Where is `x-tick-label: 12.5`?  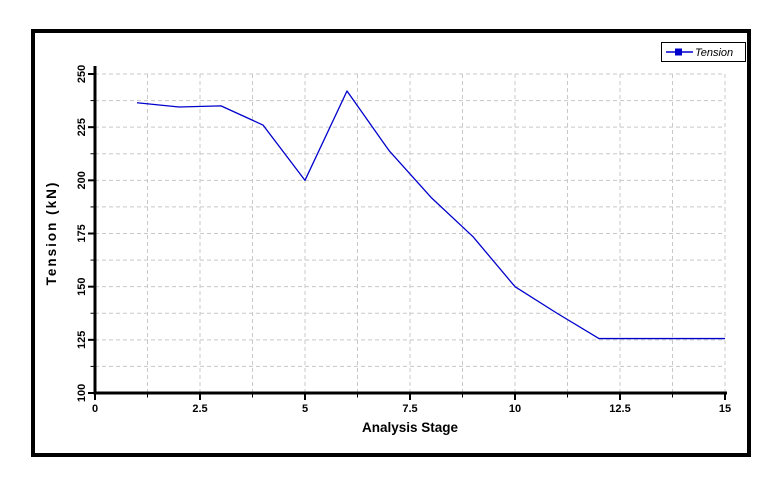 x-tick-label: 12.5 is located at coordinates (619, 409).